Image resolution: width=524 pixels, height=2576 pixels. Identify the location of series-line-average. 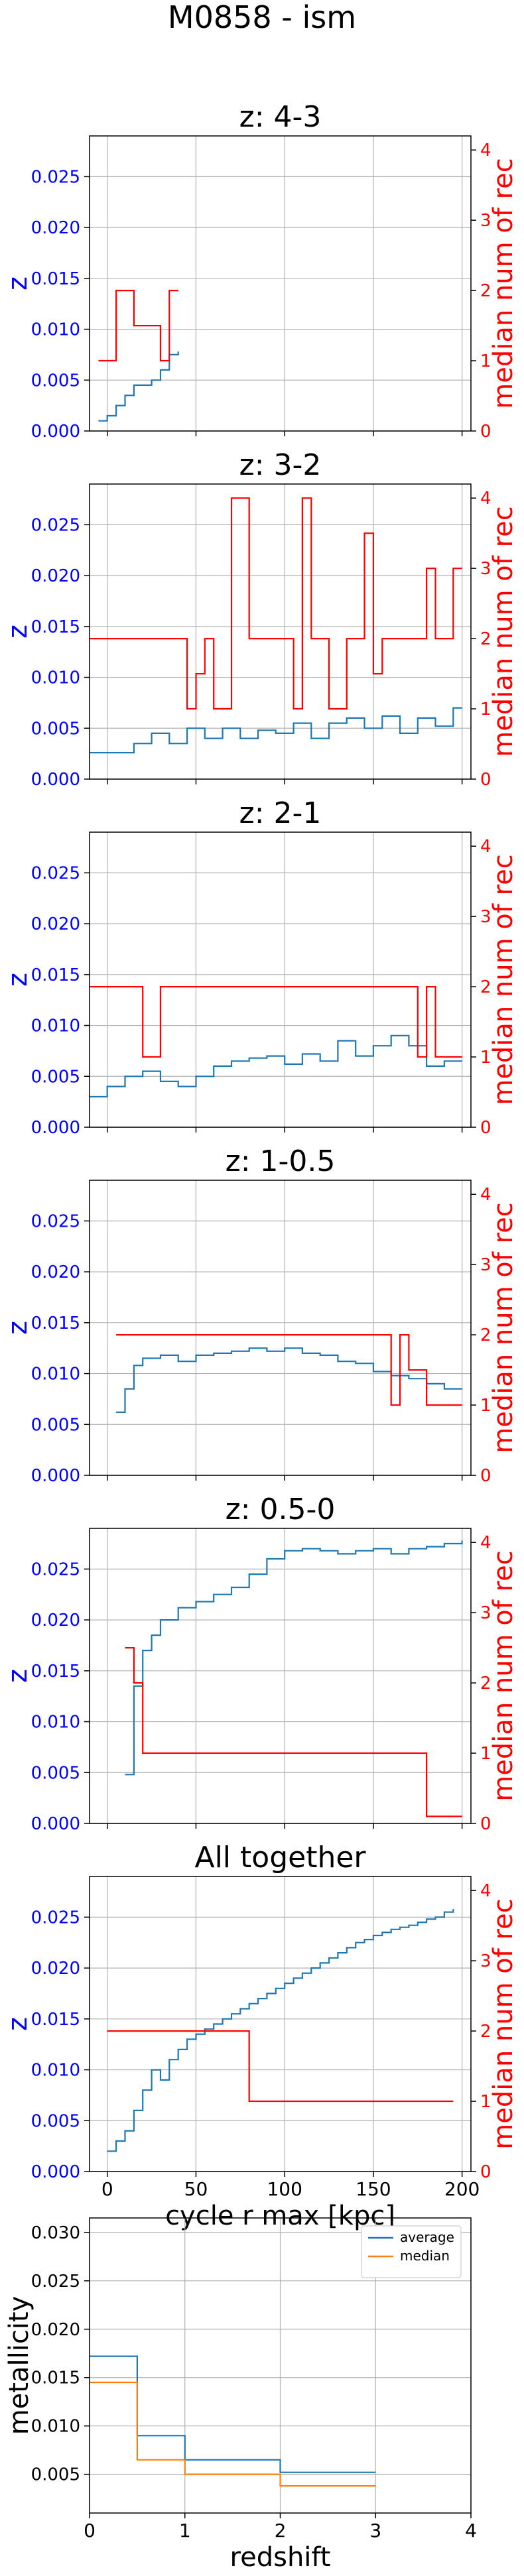
(233, 2414).